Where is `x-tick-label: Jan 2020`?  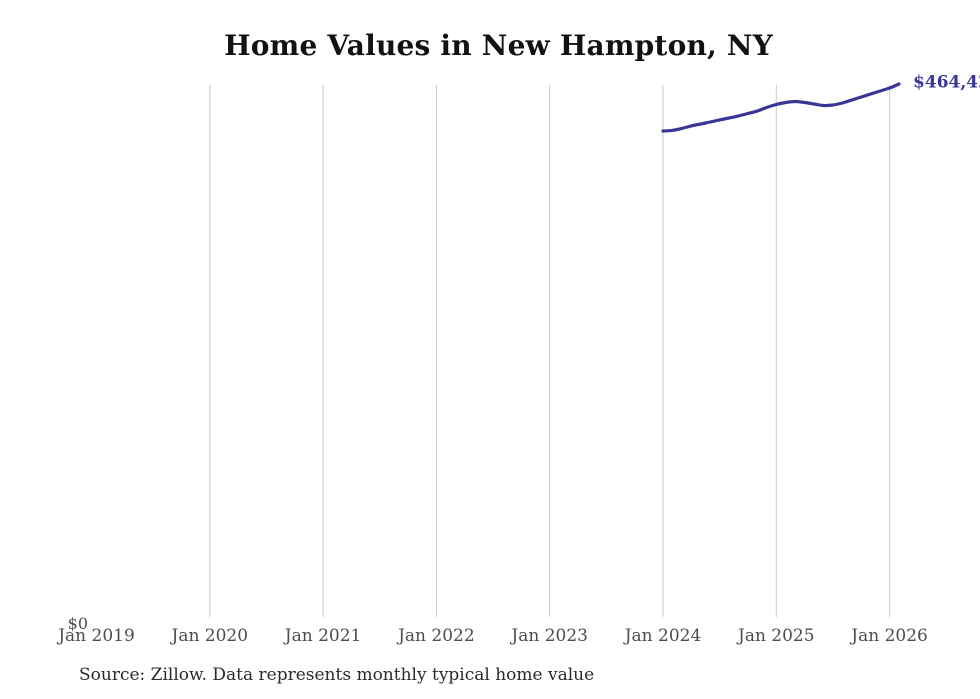
x-tick-label: Jan 2020 is located at coordinates (209, 636).